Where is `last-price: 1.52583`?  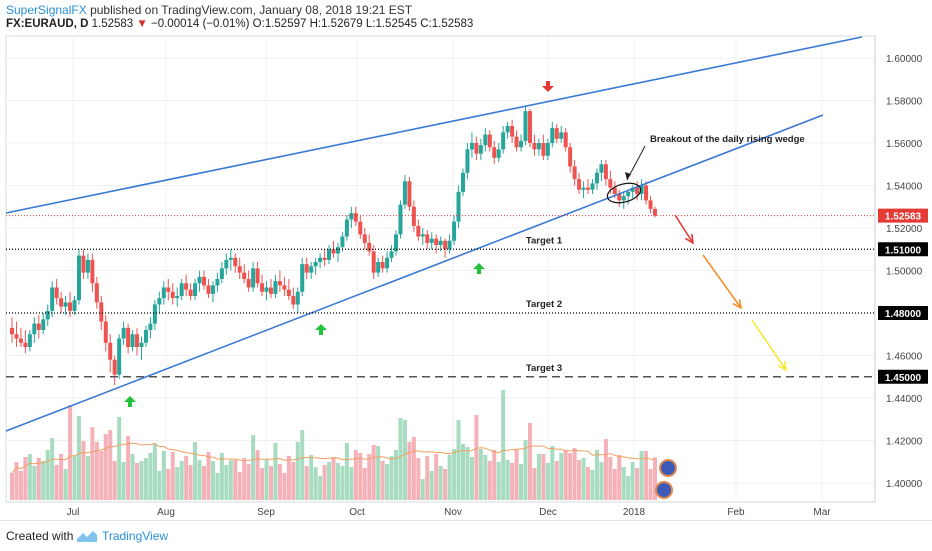
last-price: 1.52583 is located at coordinates (112, 24).